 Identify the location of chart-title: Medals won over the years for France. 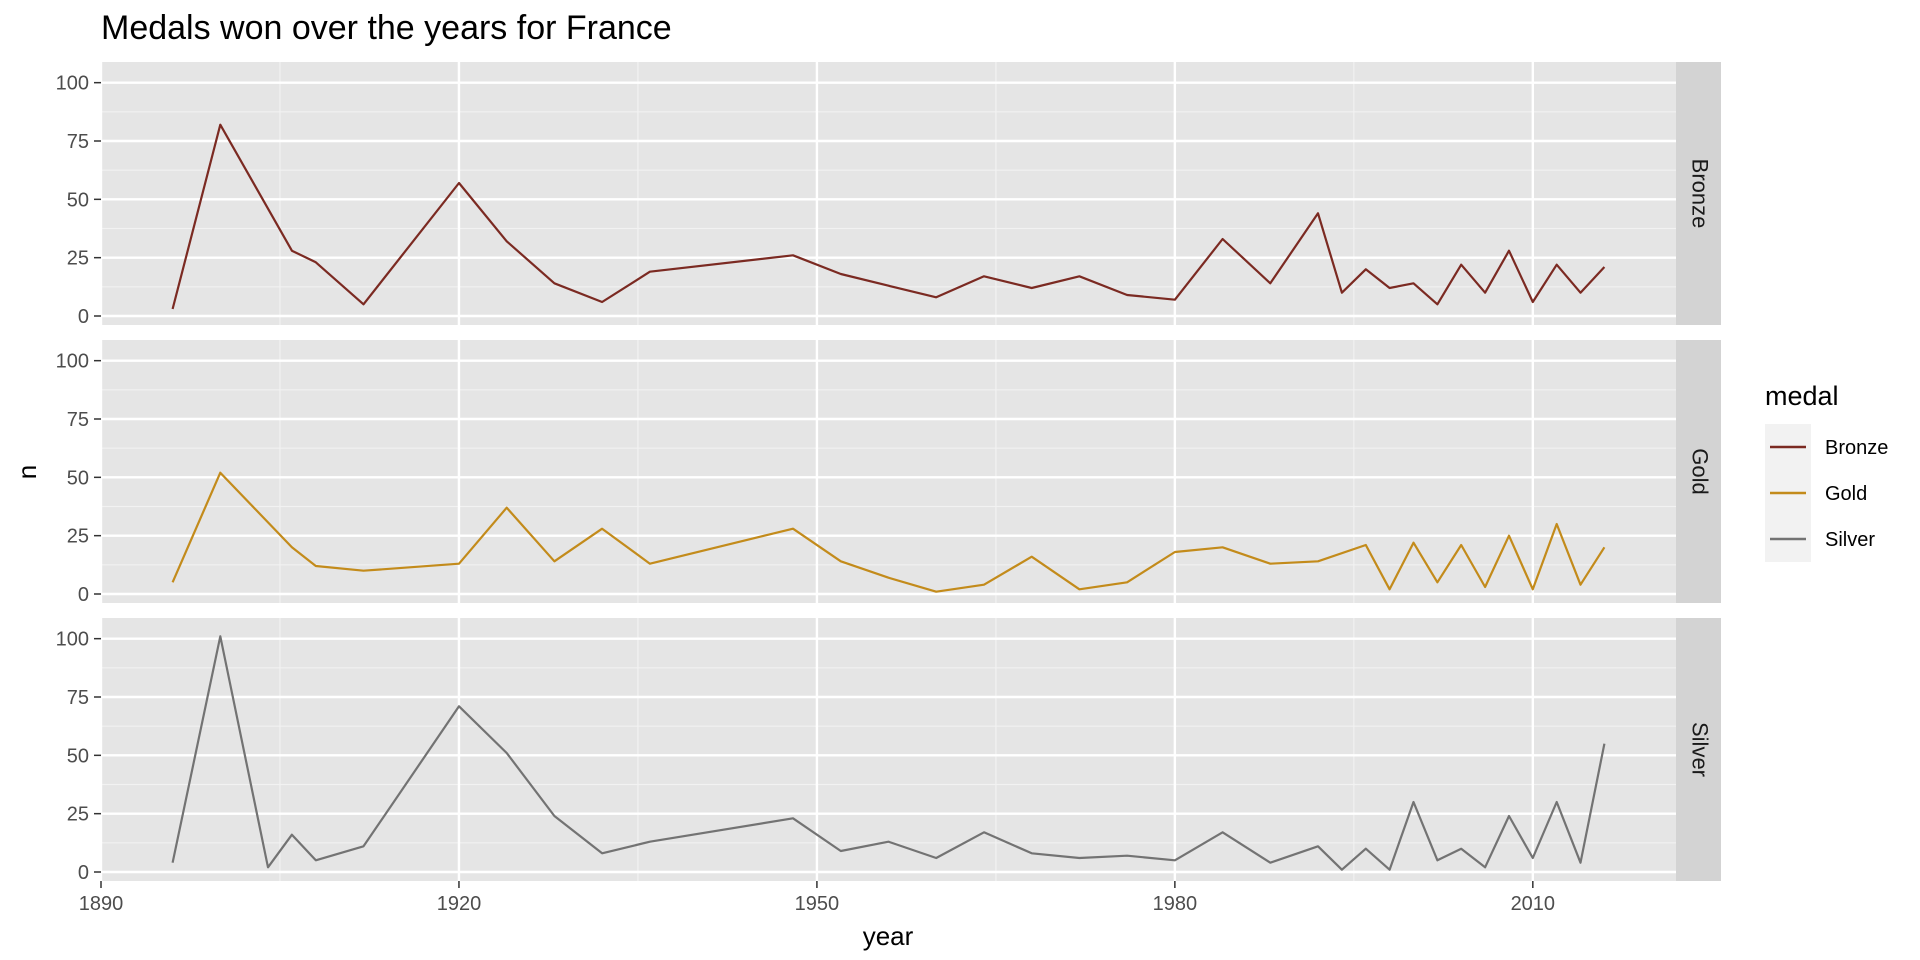
(386, 28).